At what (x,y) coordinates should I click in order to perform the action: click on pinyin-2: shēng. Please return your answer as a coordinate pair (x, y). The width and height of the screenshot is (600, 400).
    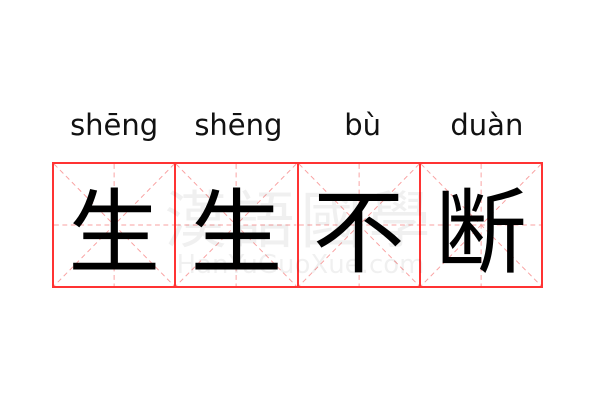
    Looking at the image, I should click on (238, 125).